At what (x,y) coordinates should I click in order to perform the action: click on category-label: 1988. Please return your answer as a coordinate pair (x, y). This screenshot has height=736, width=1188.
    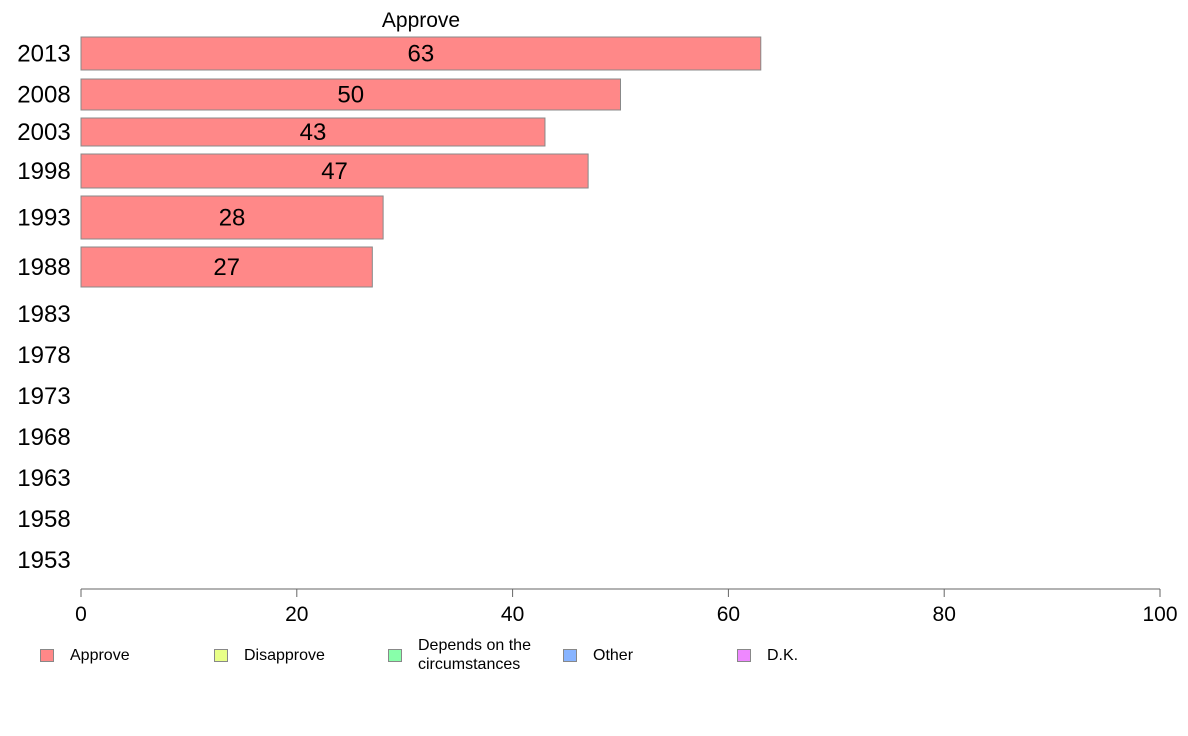
    Looking at the image, I should click on (43, 267).